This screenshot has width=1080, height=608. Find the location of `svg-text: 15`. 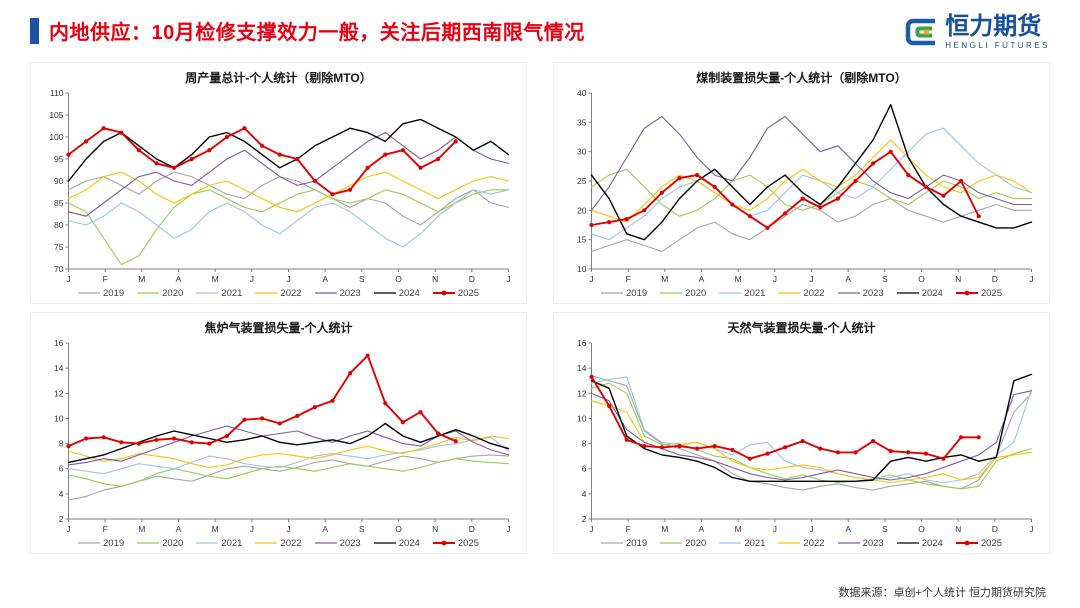

svg-text: 15 is located at coordinates (582, 240).